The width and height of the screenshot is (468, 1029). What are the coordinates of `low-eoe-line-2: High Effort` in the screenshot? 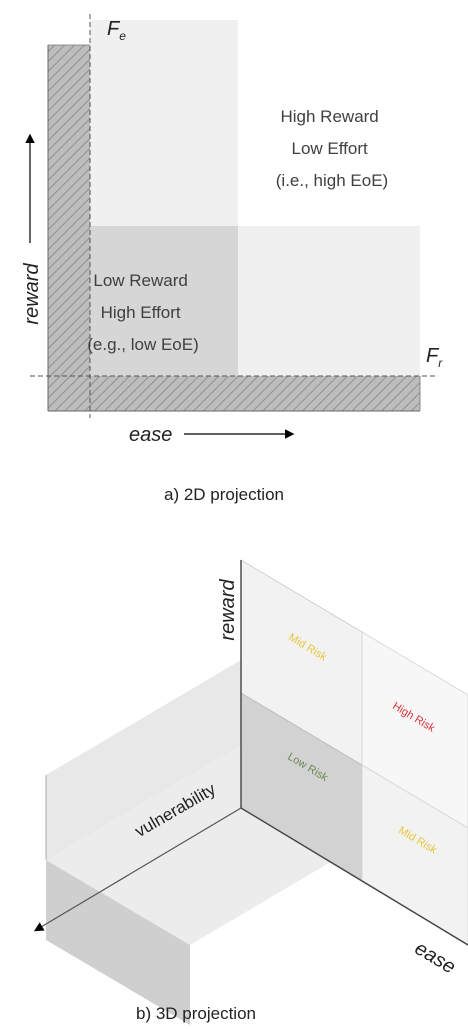 It's located at (141, 312).